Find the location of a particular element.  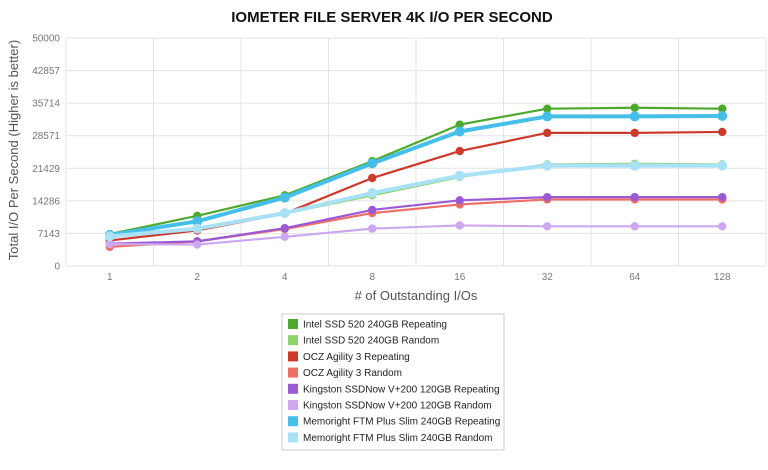

legend-label: Memoright FTM Plus Slim 240GB Repeating is located at coordinates (401, 422).